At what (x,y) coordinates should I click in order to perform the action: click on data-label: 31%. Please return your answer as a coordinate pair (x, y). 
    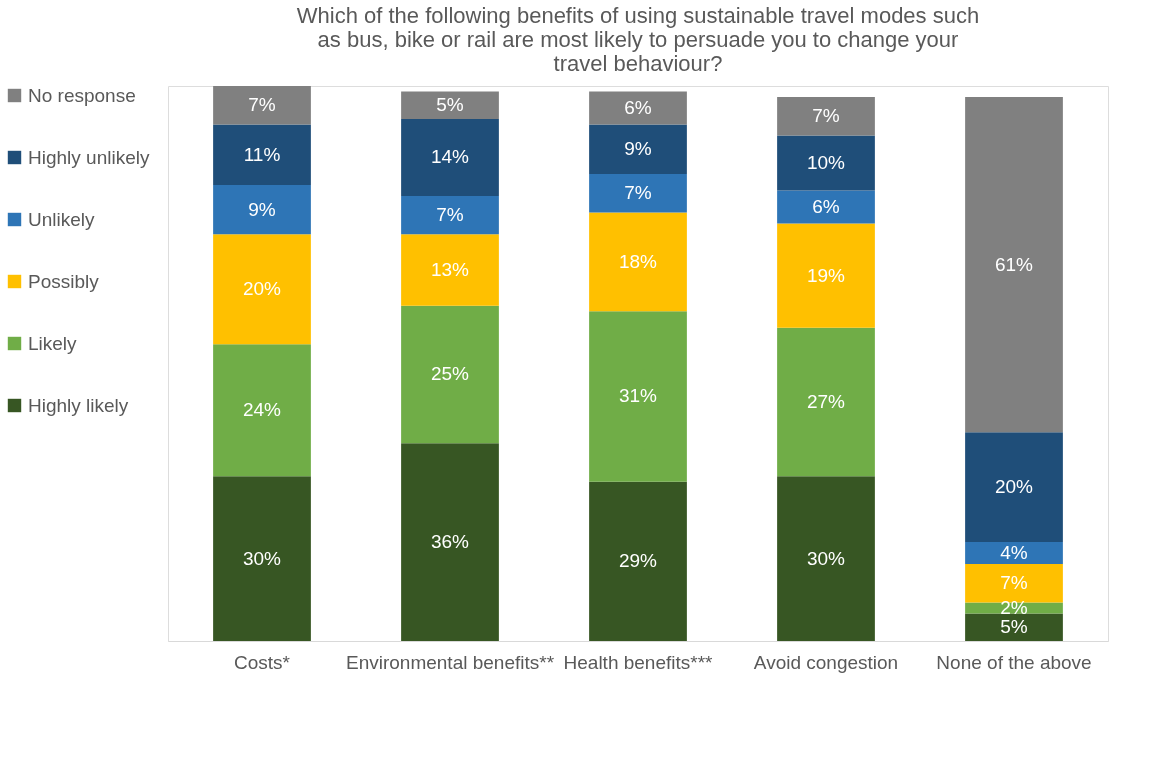
    Looking at the image, I should click on (638, 396).